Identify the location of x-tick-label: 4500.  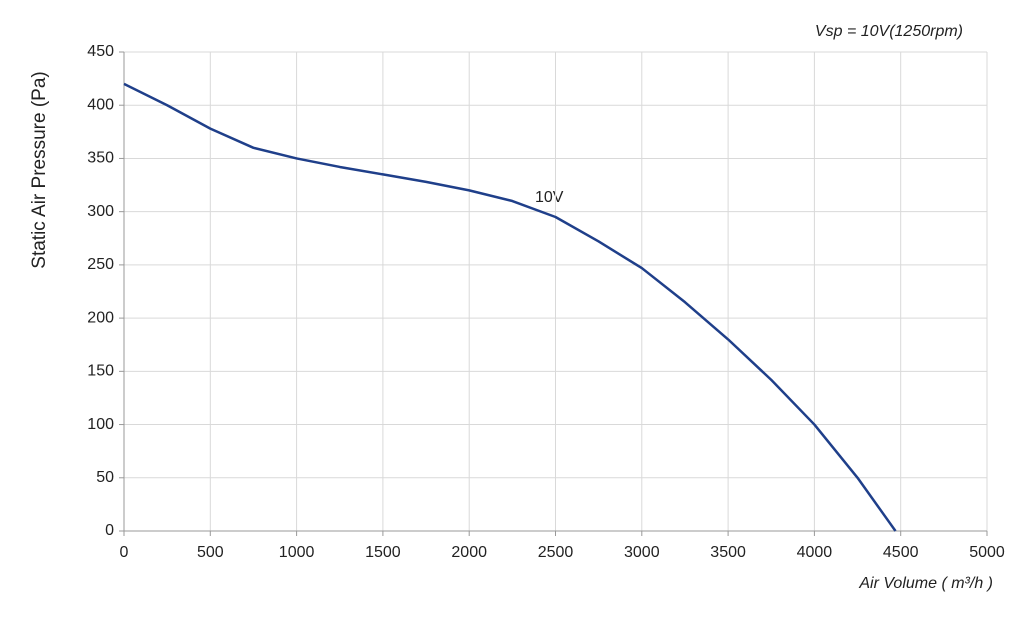
(901, 552).